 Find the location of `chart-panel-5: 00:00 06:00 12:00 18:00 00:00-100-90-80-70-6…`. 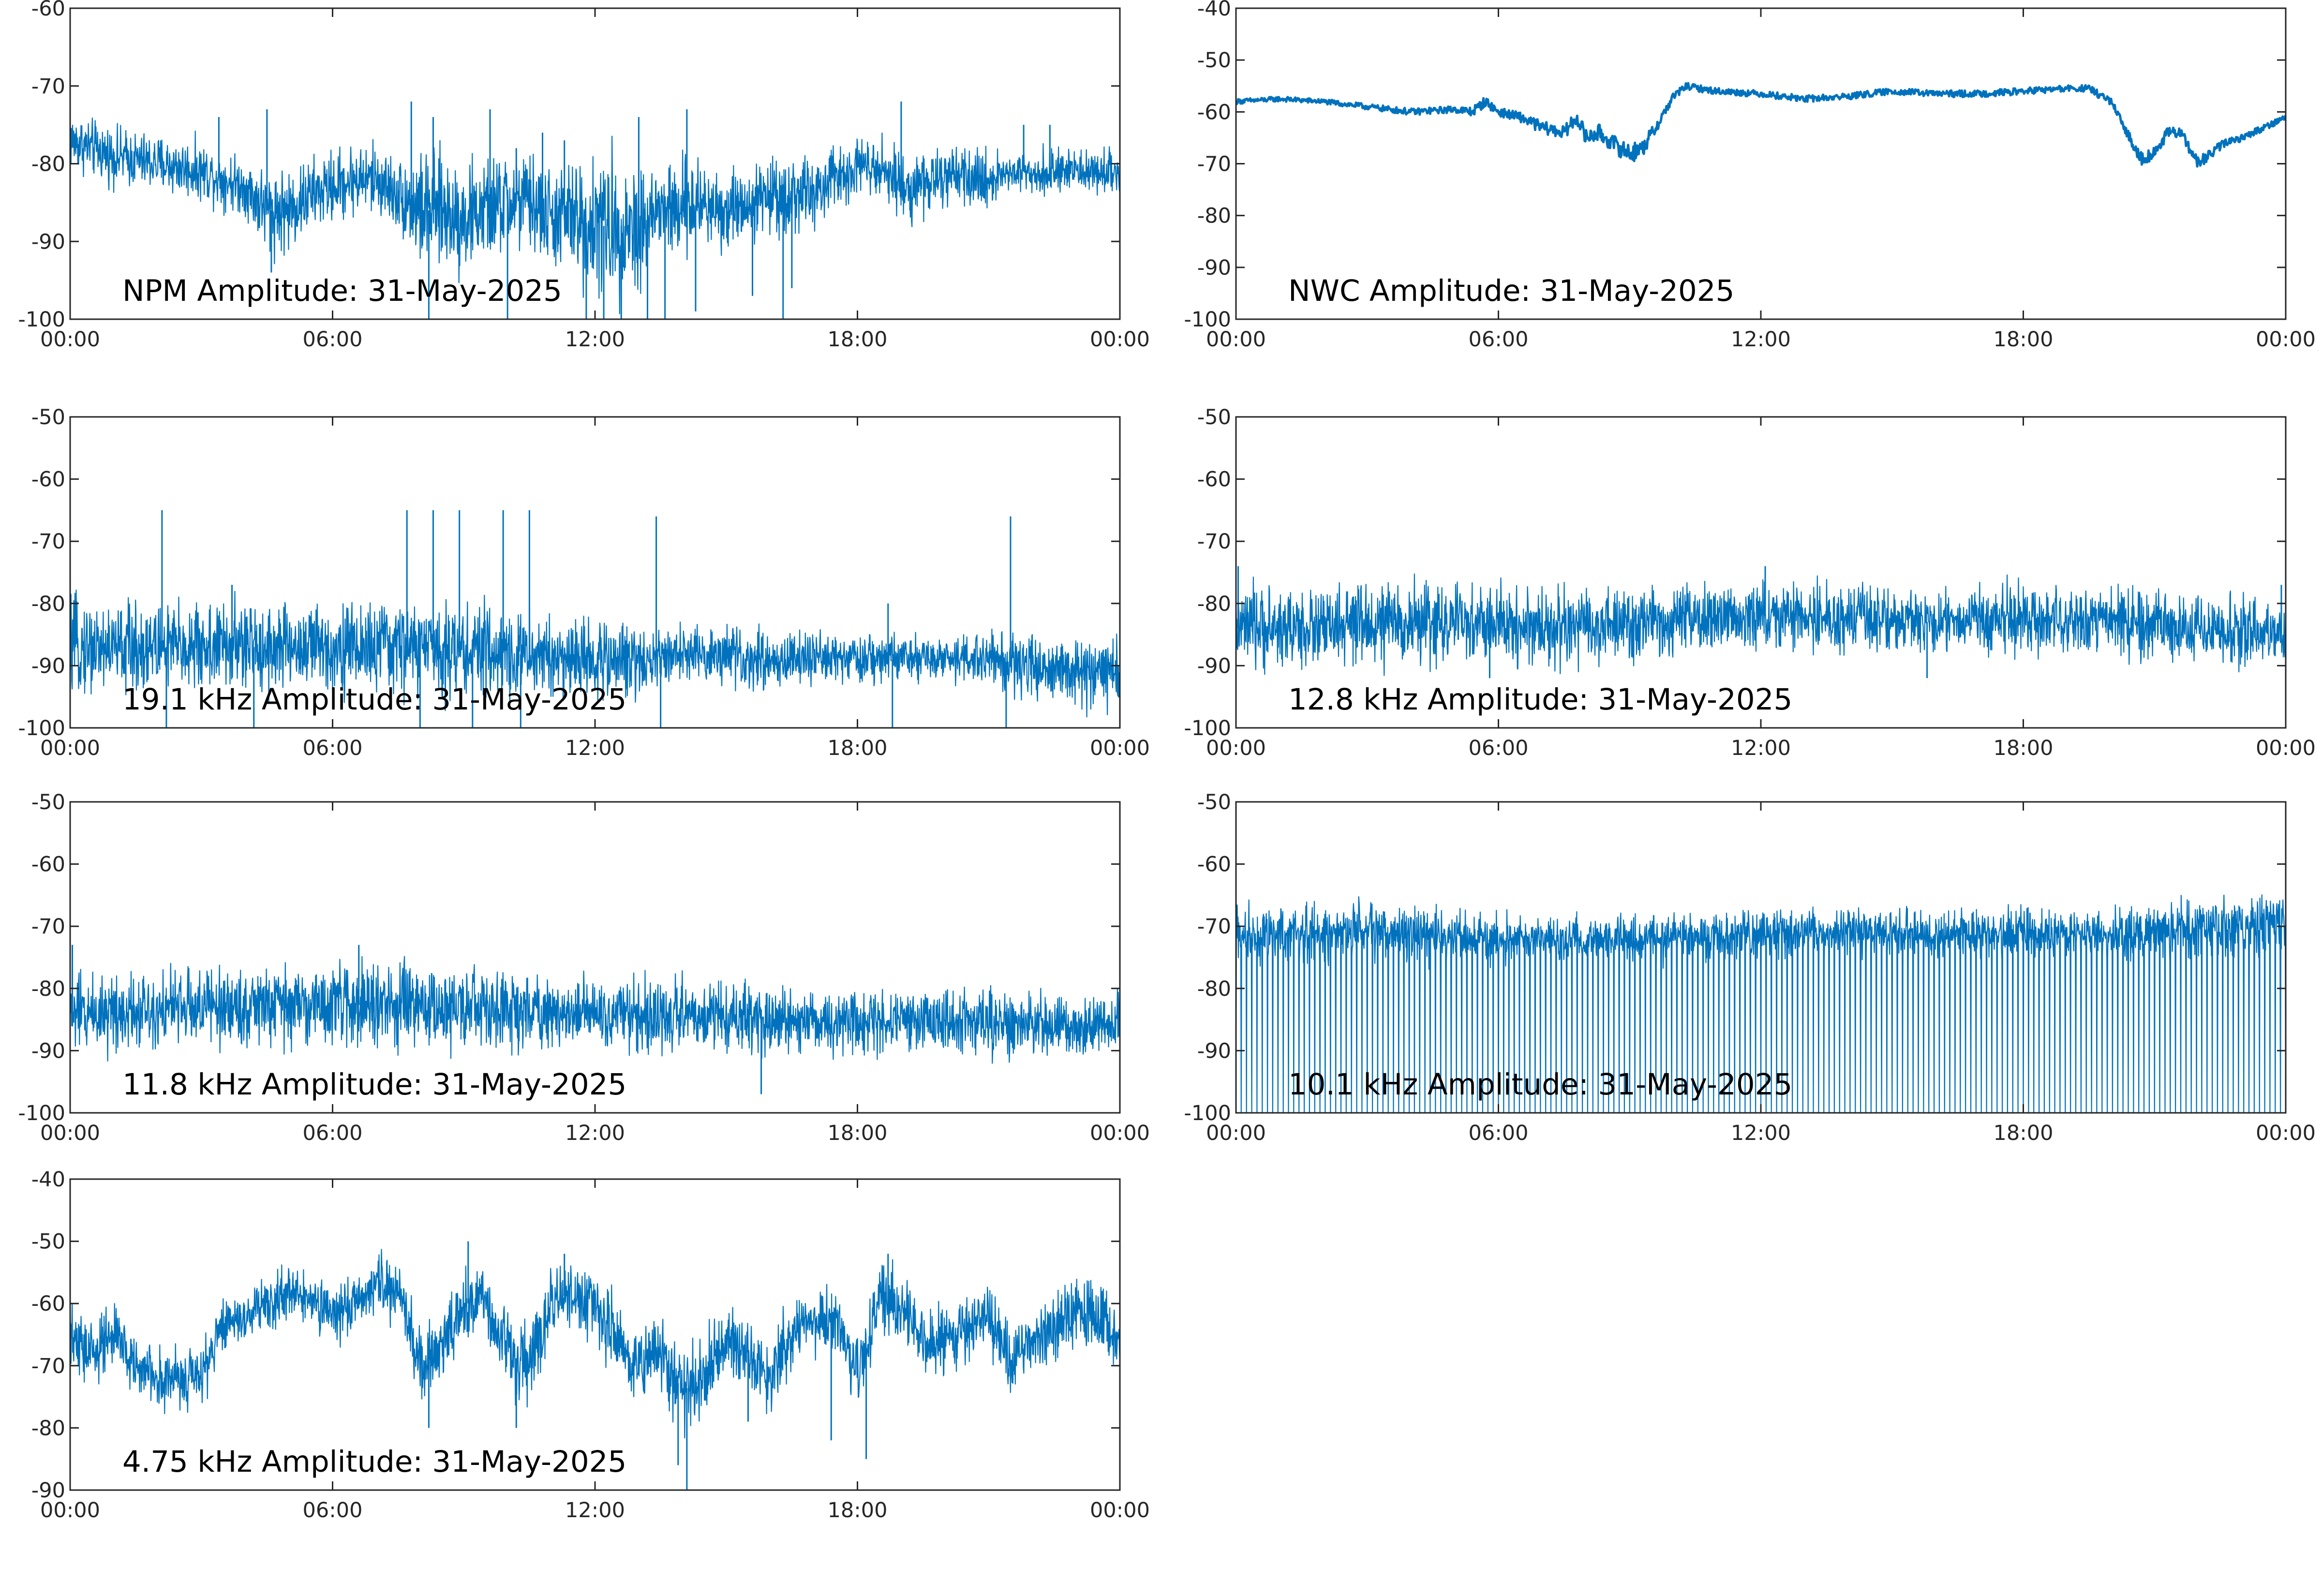

chart-panel-5: 00:00 06:00 12:00 18:00 00:00-100-90-80-70-6… is located at coordinates (584, 967).